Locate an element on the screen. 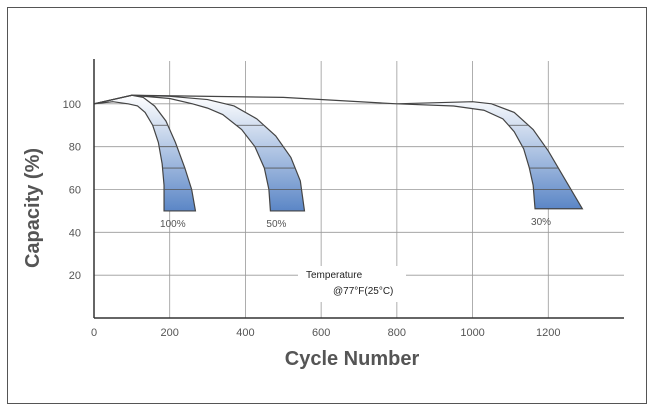 This screenshot has width=656, height=413. y-tick-label: 100 is located at coordinates (72, 105).